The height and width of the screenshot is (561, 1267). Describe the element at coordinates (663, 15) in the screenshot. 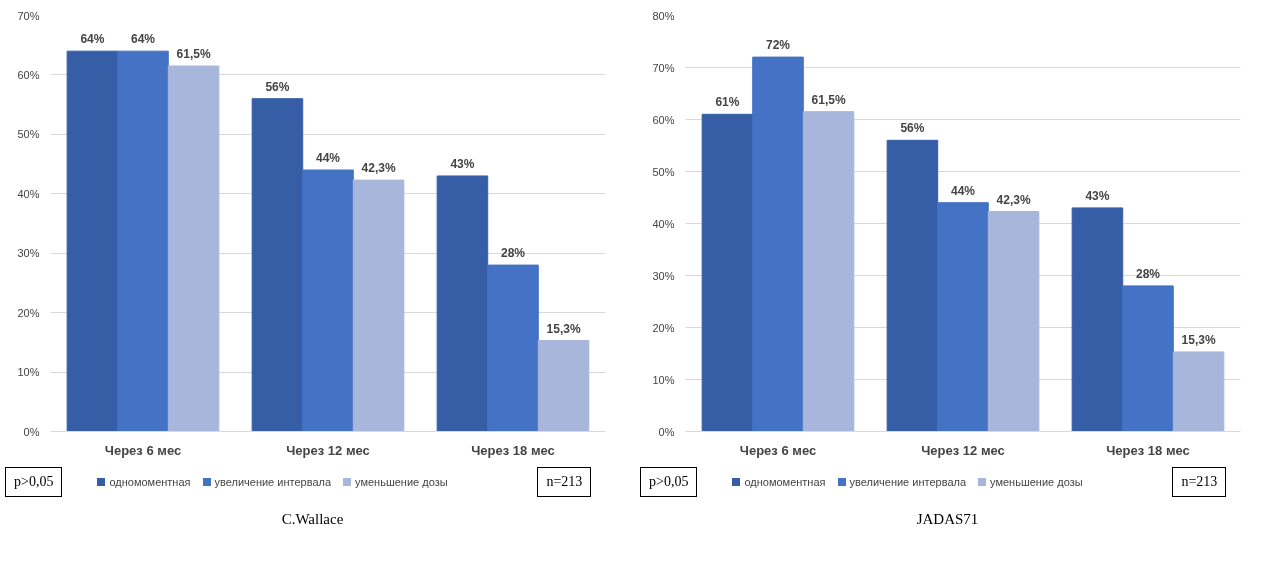

I see `y-tick-label: 80%` at that location.